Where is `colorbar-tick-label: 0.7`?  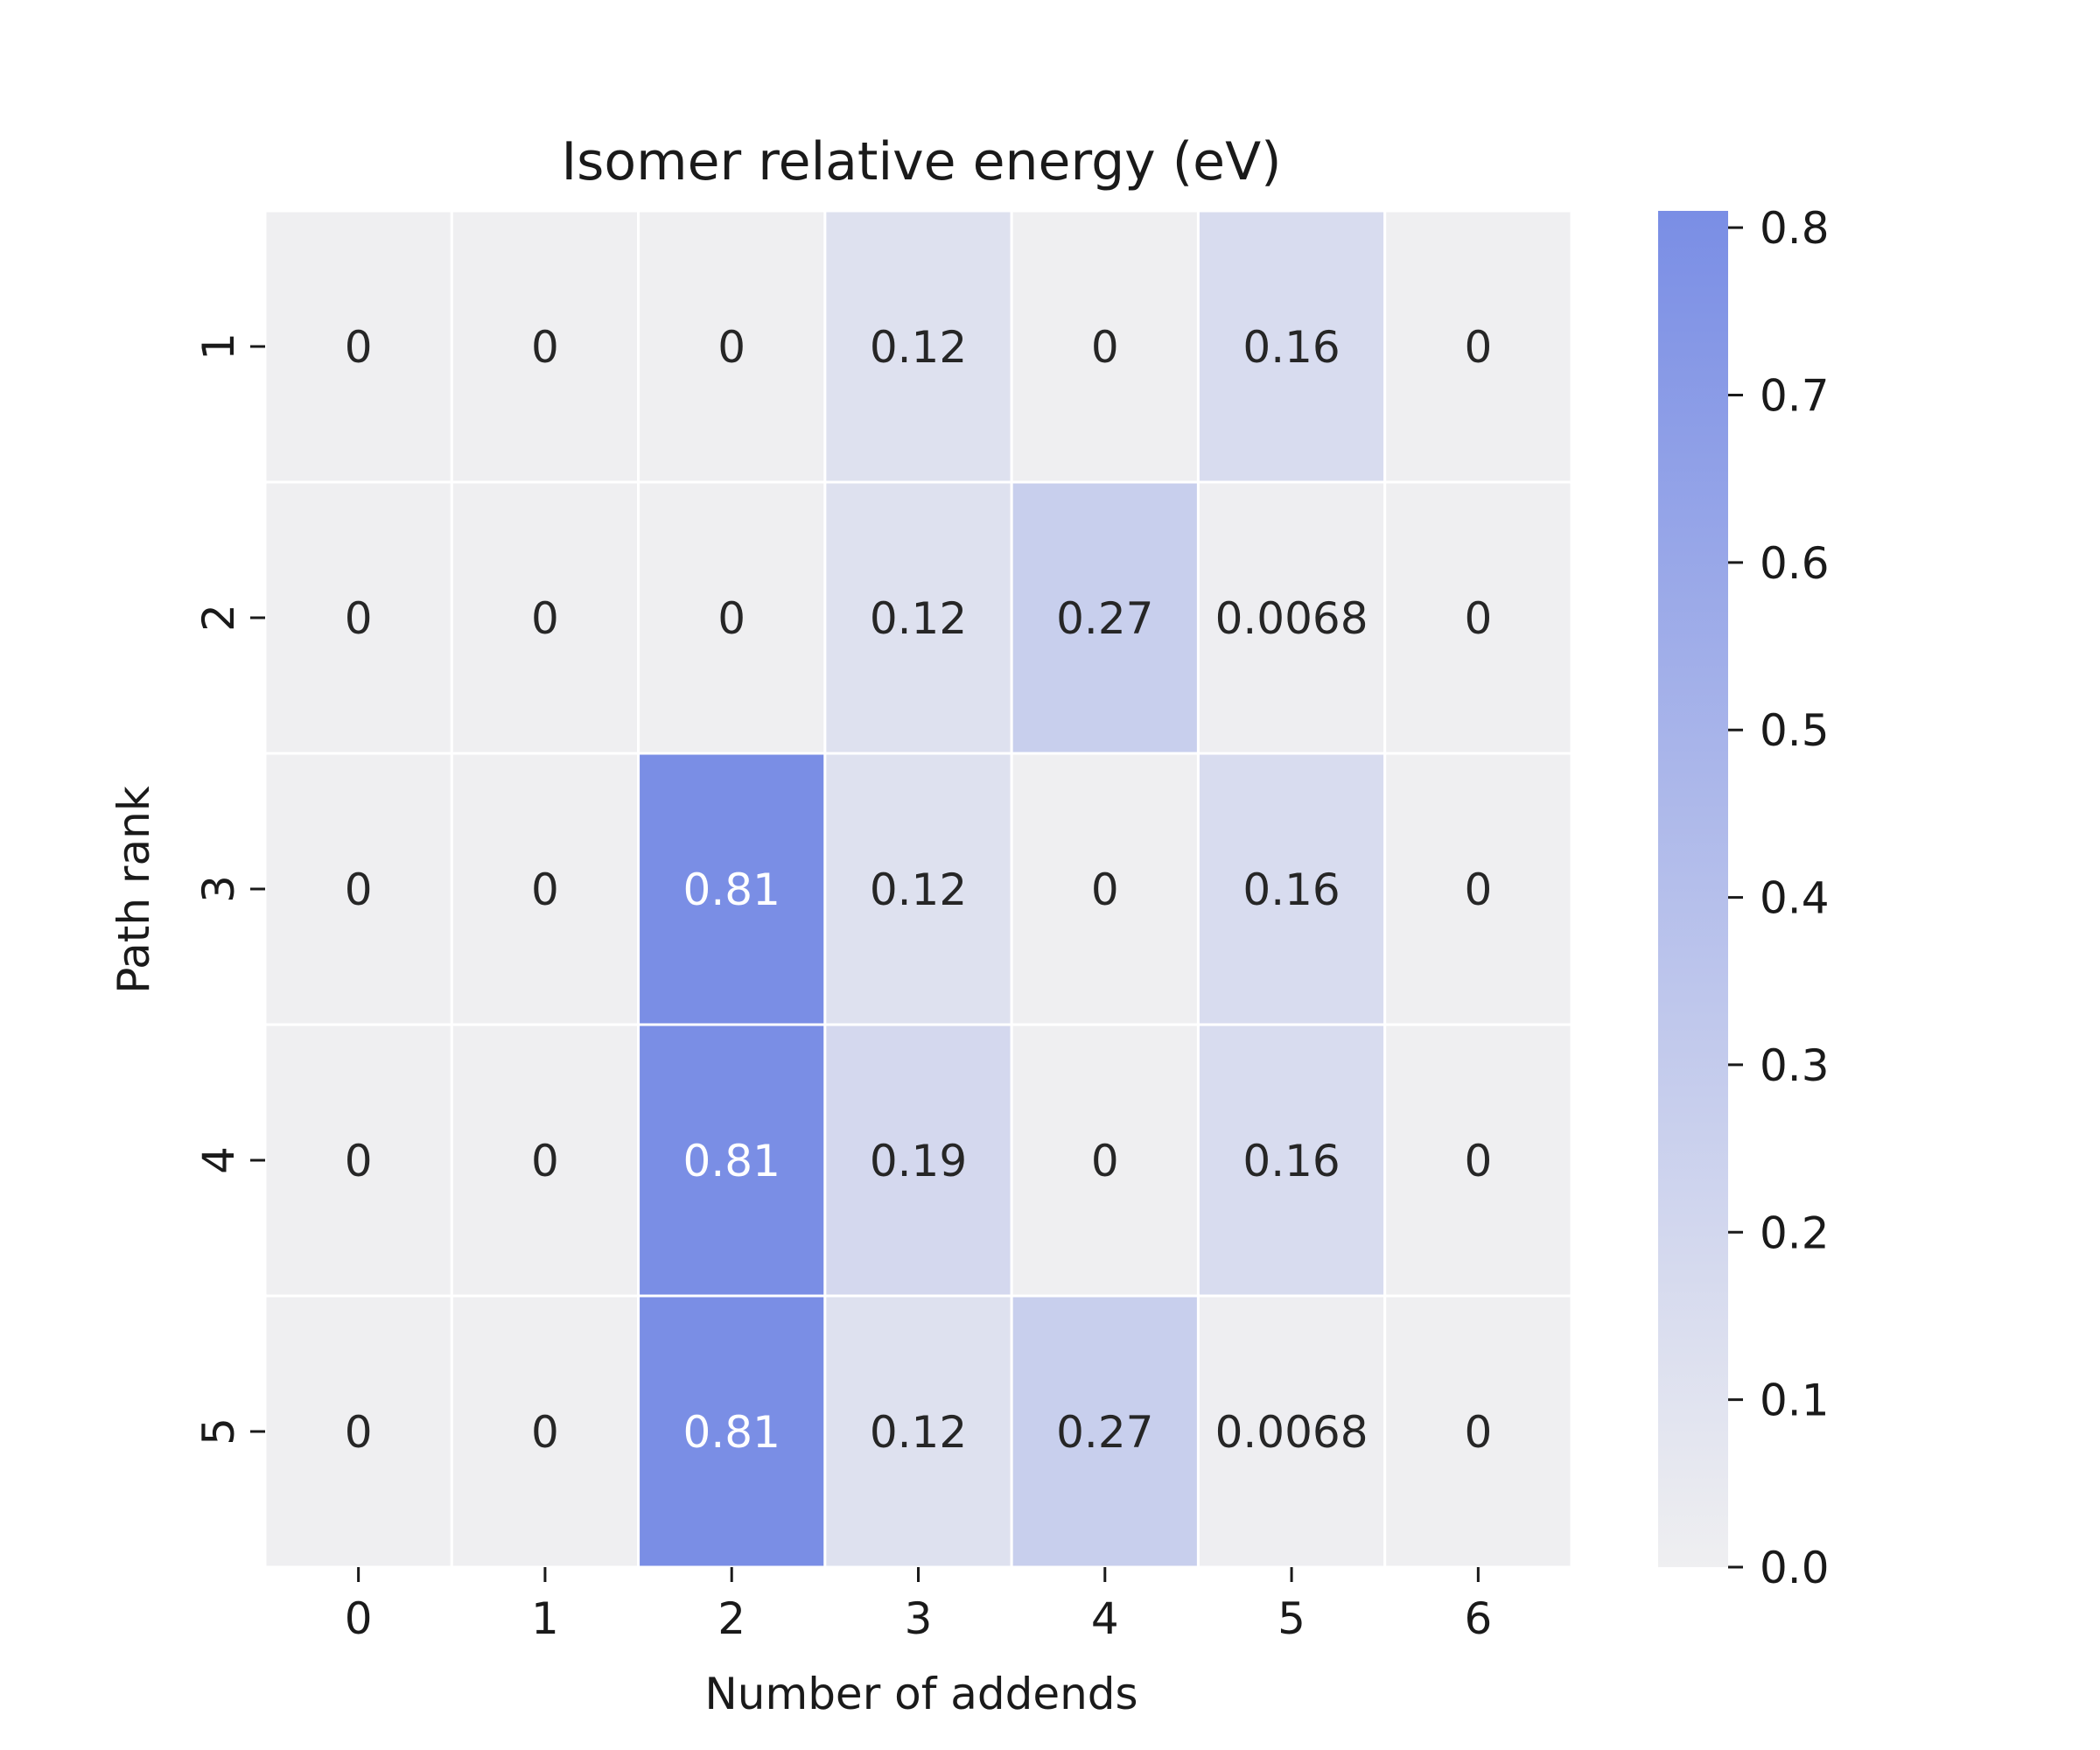 colorbar-tick-label: 0.7 is located at coordinates (1795, 395).